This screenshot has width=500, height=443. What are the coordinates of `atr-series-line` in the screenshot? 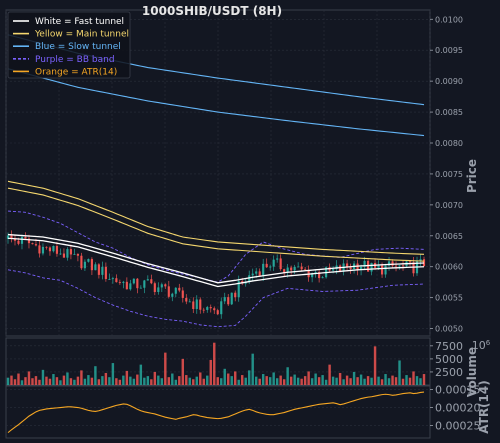 It's located at (216, 412).